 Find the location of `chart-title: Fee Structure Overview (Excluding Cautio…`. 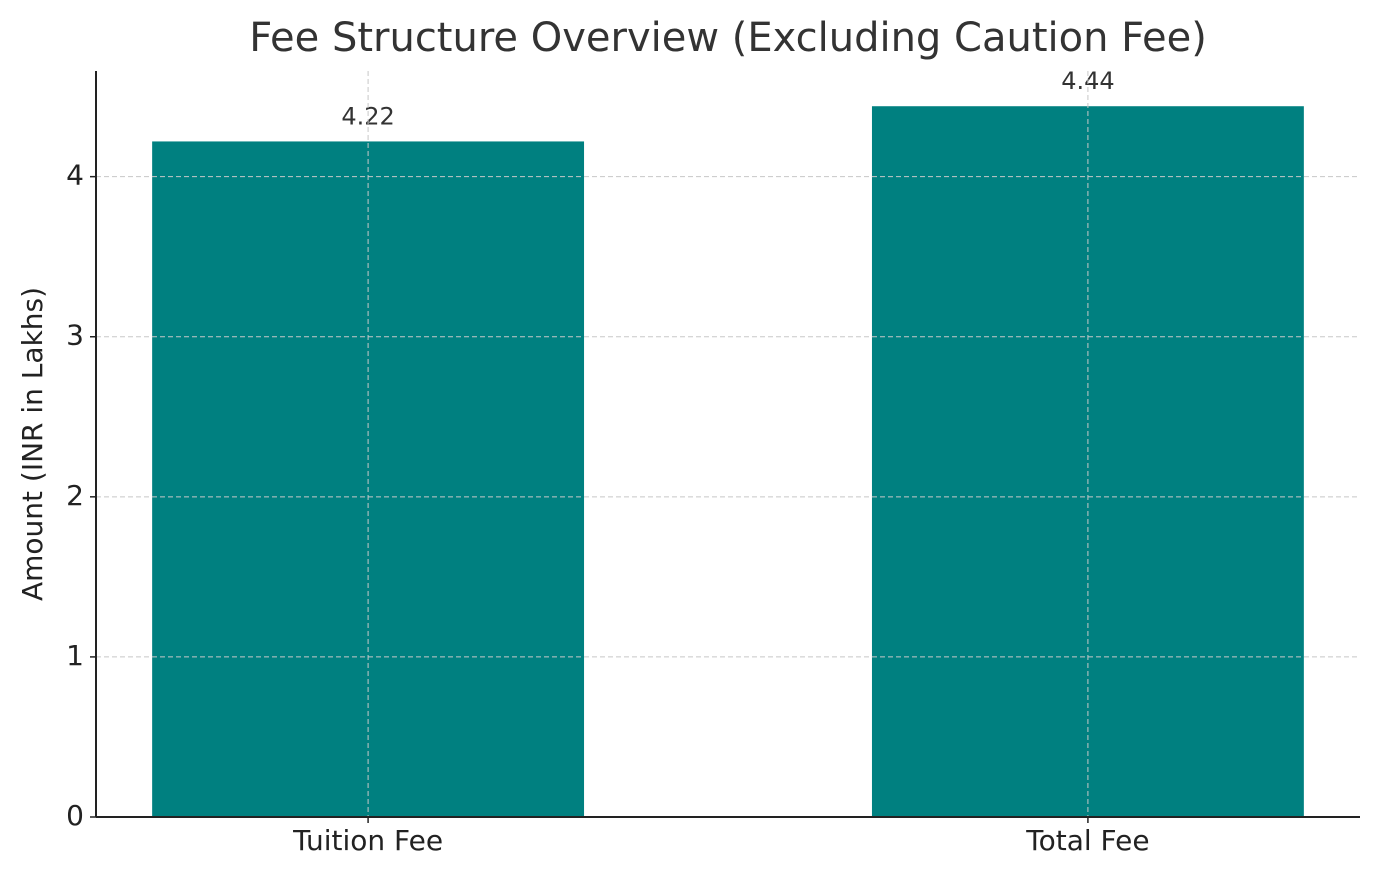

chart-title: Fee Structure Overview (Excluding Cautio… is located at coordinates (728, 38).